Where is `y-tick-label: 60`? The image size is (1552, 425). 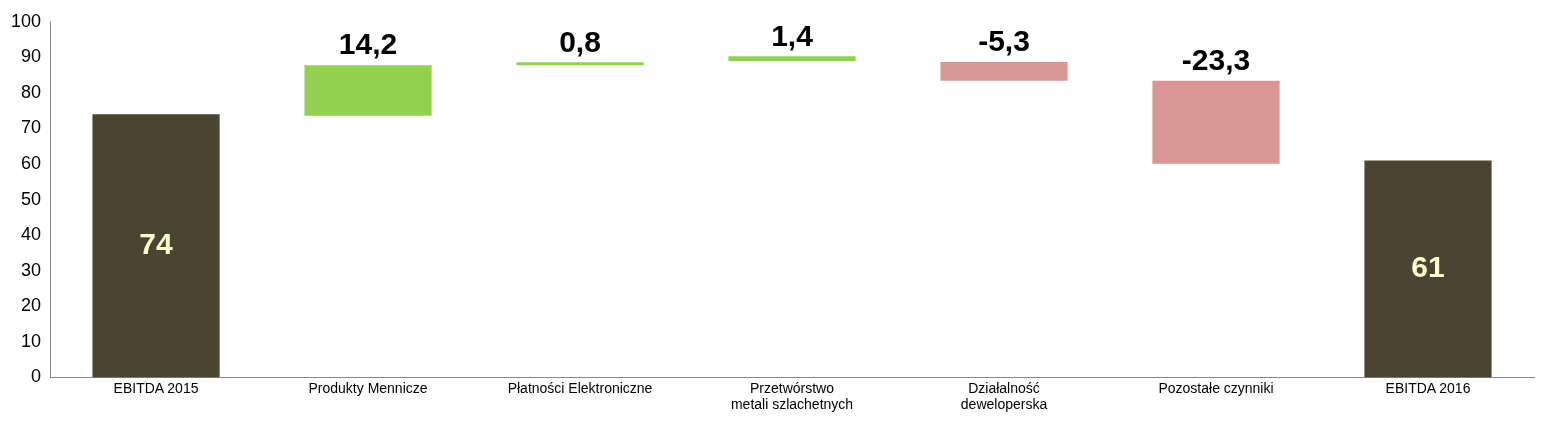
y-tick-label: 60 is located at coordinates (31, 163).